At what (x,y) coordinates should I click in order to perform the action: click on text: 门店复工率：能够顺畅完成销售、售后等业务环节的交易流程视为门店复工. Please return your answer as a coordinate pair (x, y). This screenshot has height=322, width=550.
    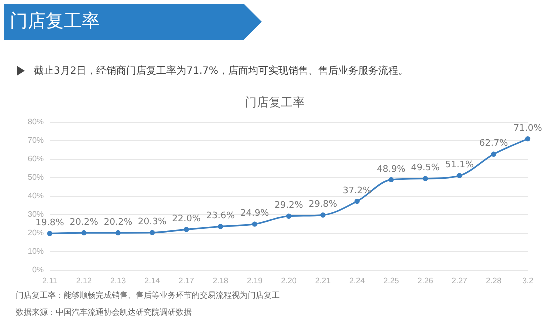
    Looking at the image, I should click on (148, 295).